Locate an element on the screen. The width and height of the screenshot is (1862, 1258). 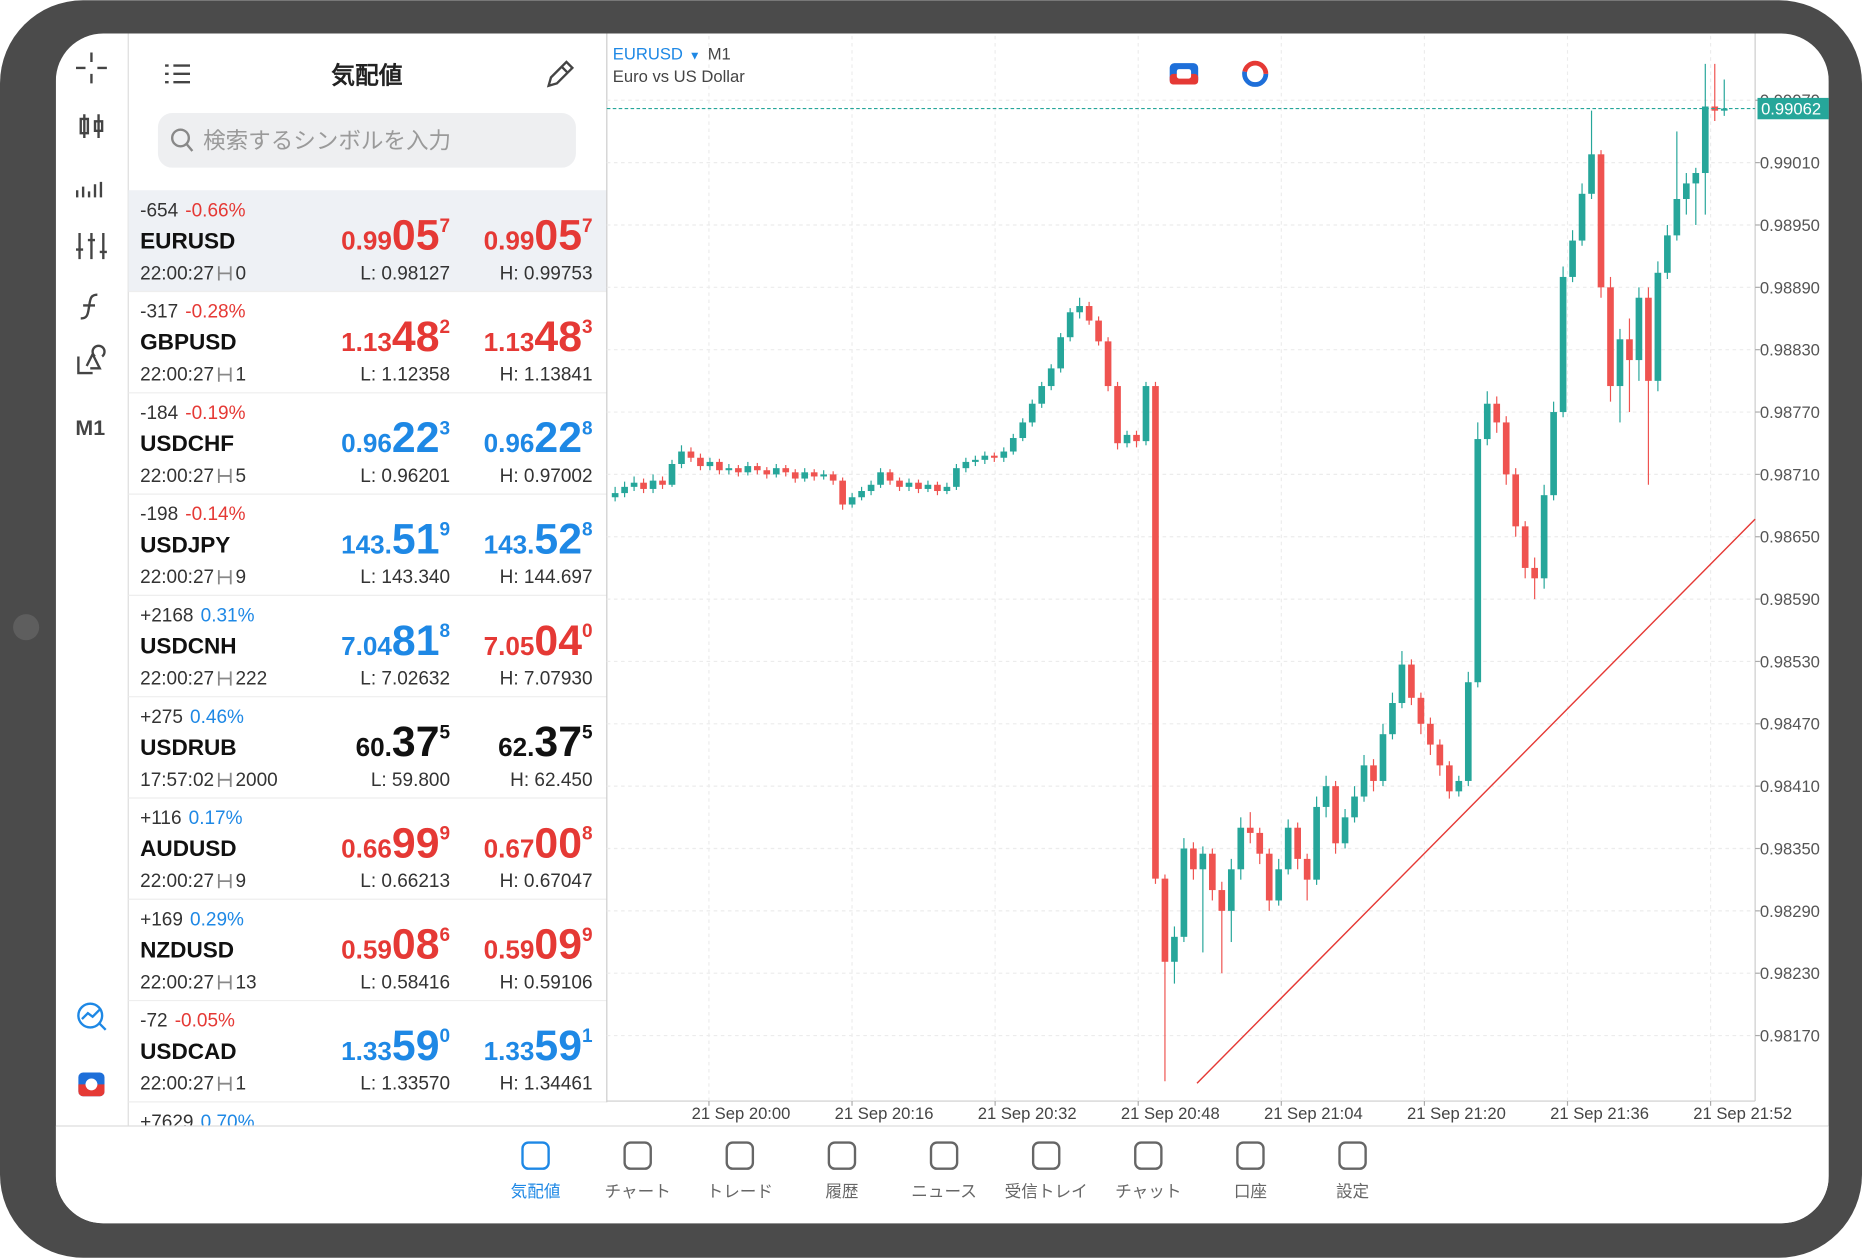
indicators-icon is located at coordinates (91, 246).